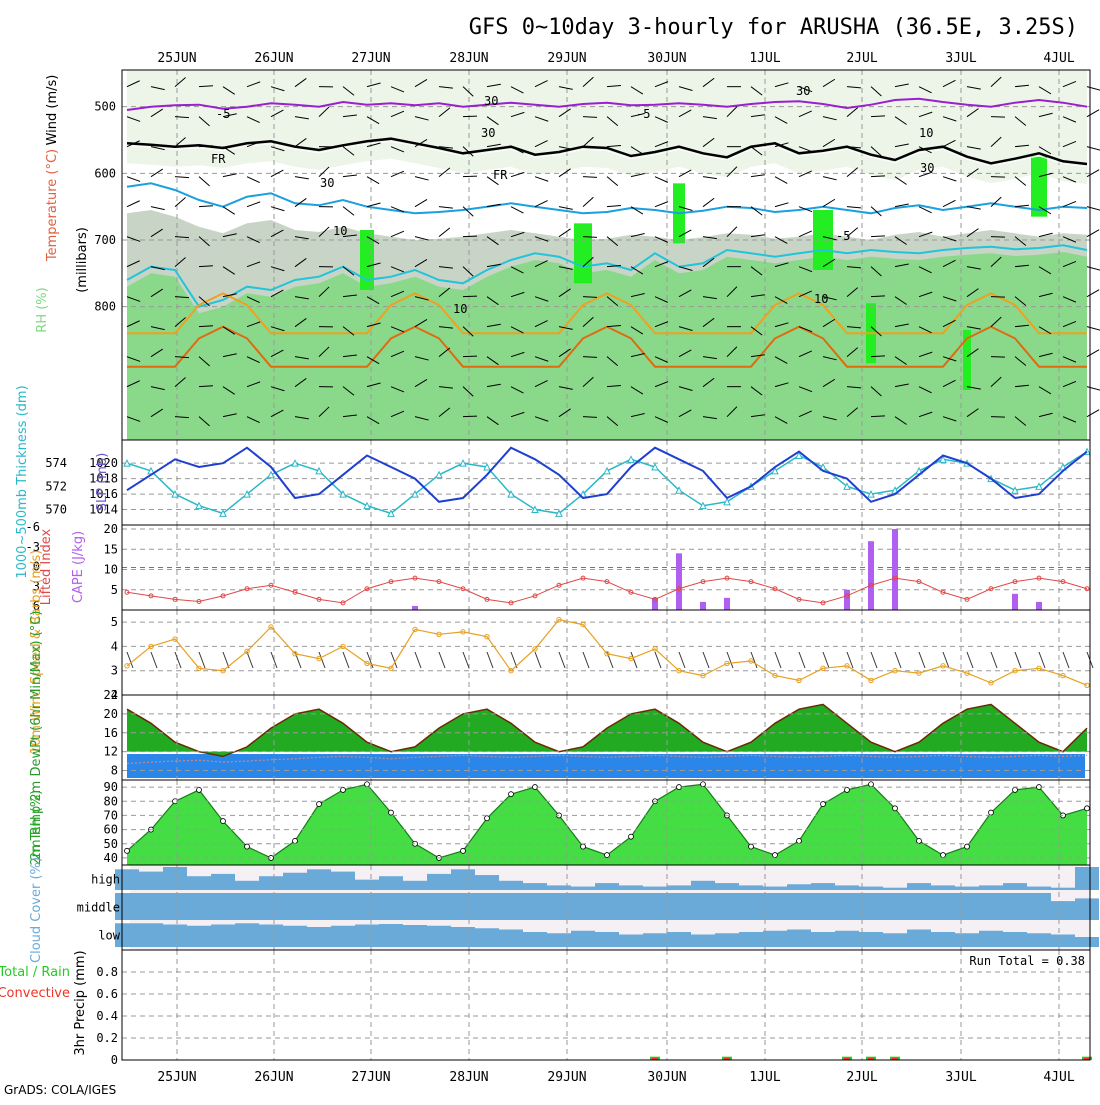 The image size is (1100, 1105). What do you see at coordinates (105, 173) in the screenshot?
I see `pressure-tick-label: 600` at bounding box center [105, 173].